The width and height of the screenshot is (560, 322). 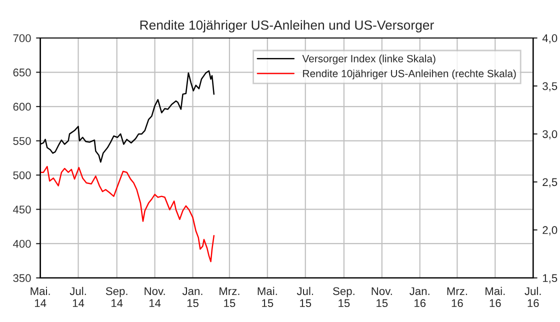 I want to click on x-tick-label: Mai. 15, so click(x=267, y=297).